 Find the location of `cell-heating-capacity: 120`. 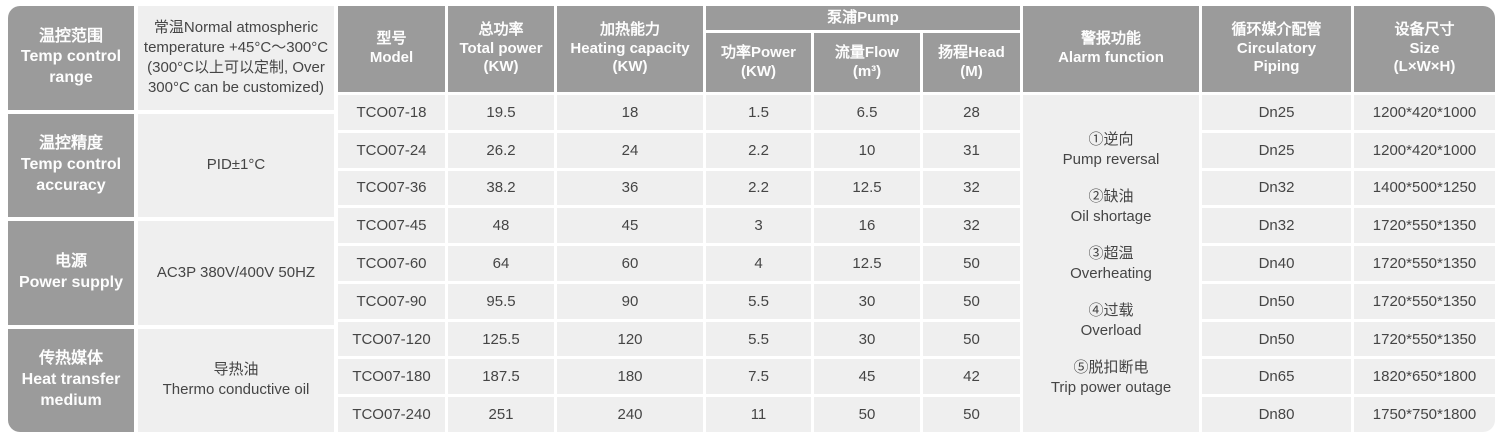

cell-heating-capacity: 120 is located at coordinates (630, 339).